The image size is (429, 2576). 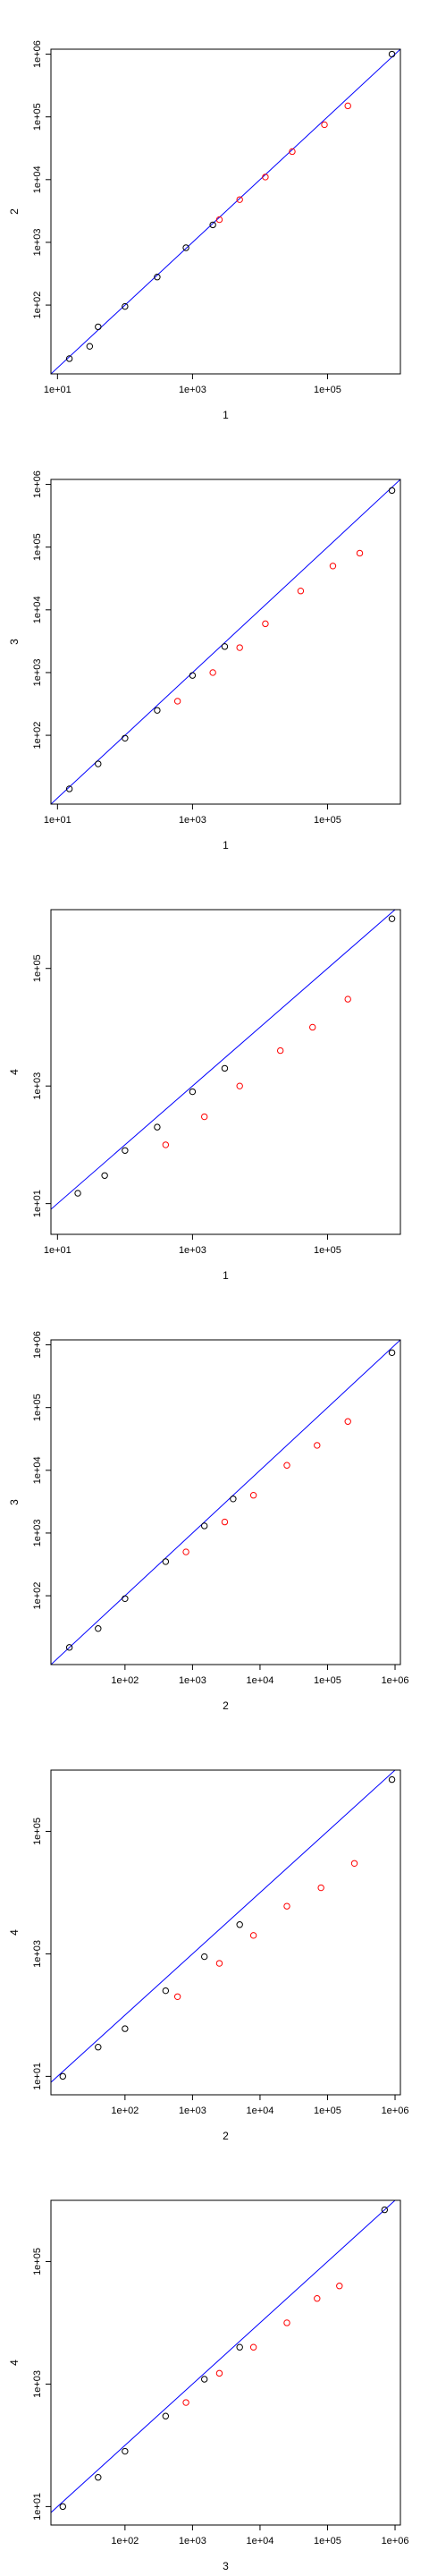 What do you see at coordinates (14, 2363) in the screenshot?
I see `y-axis-label: 4` at bounding box center [14, 2363].